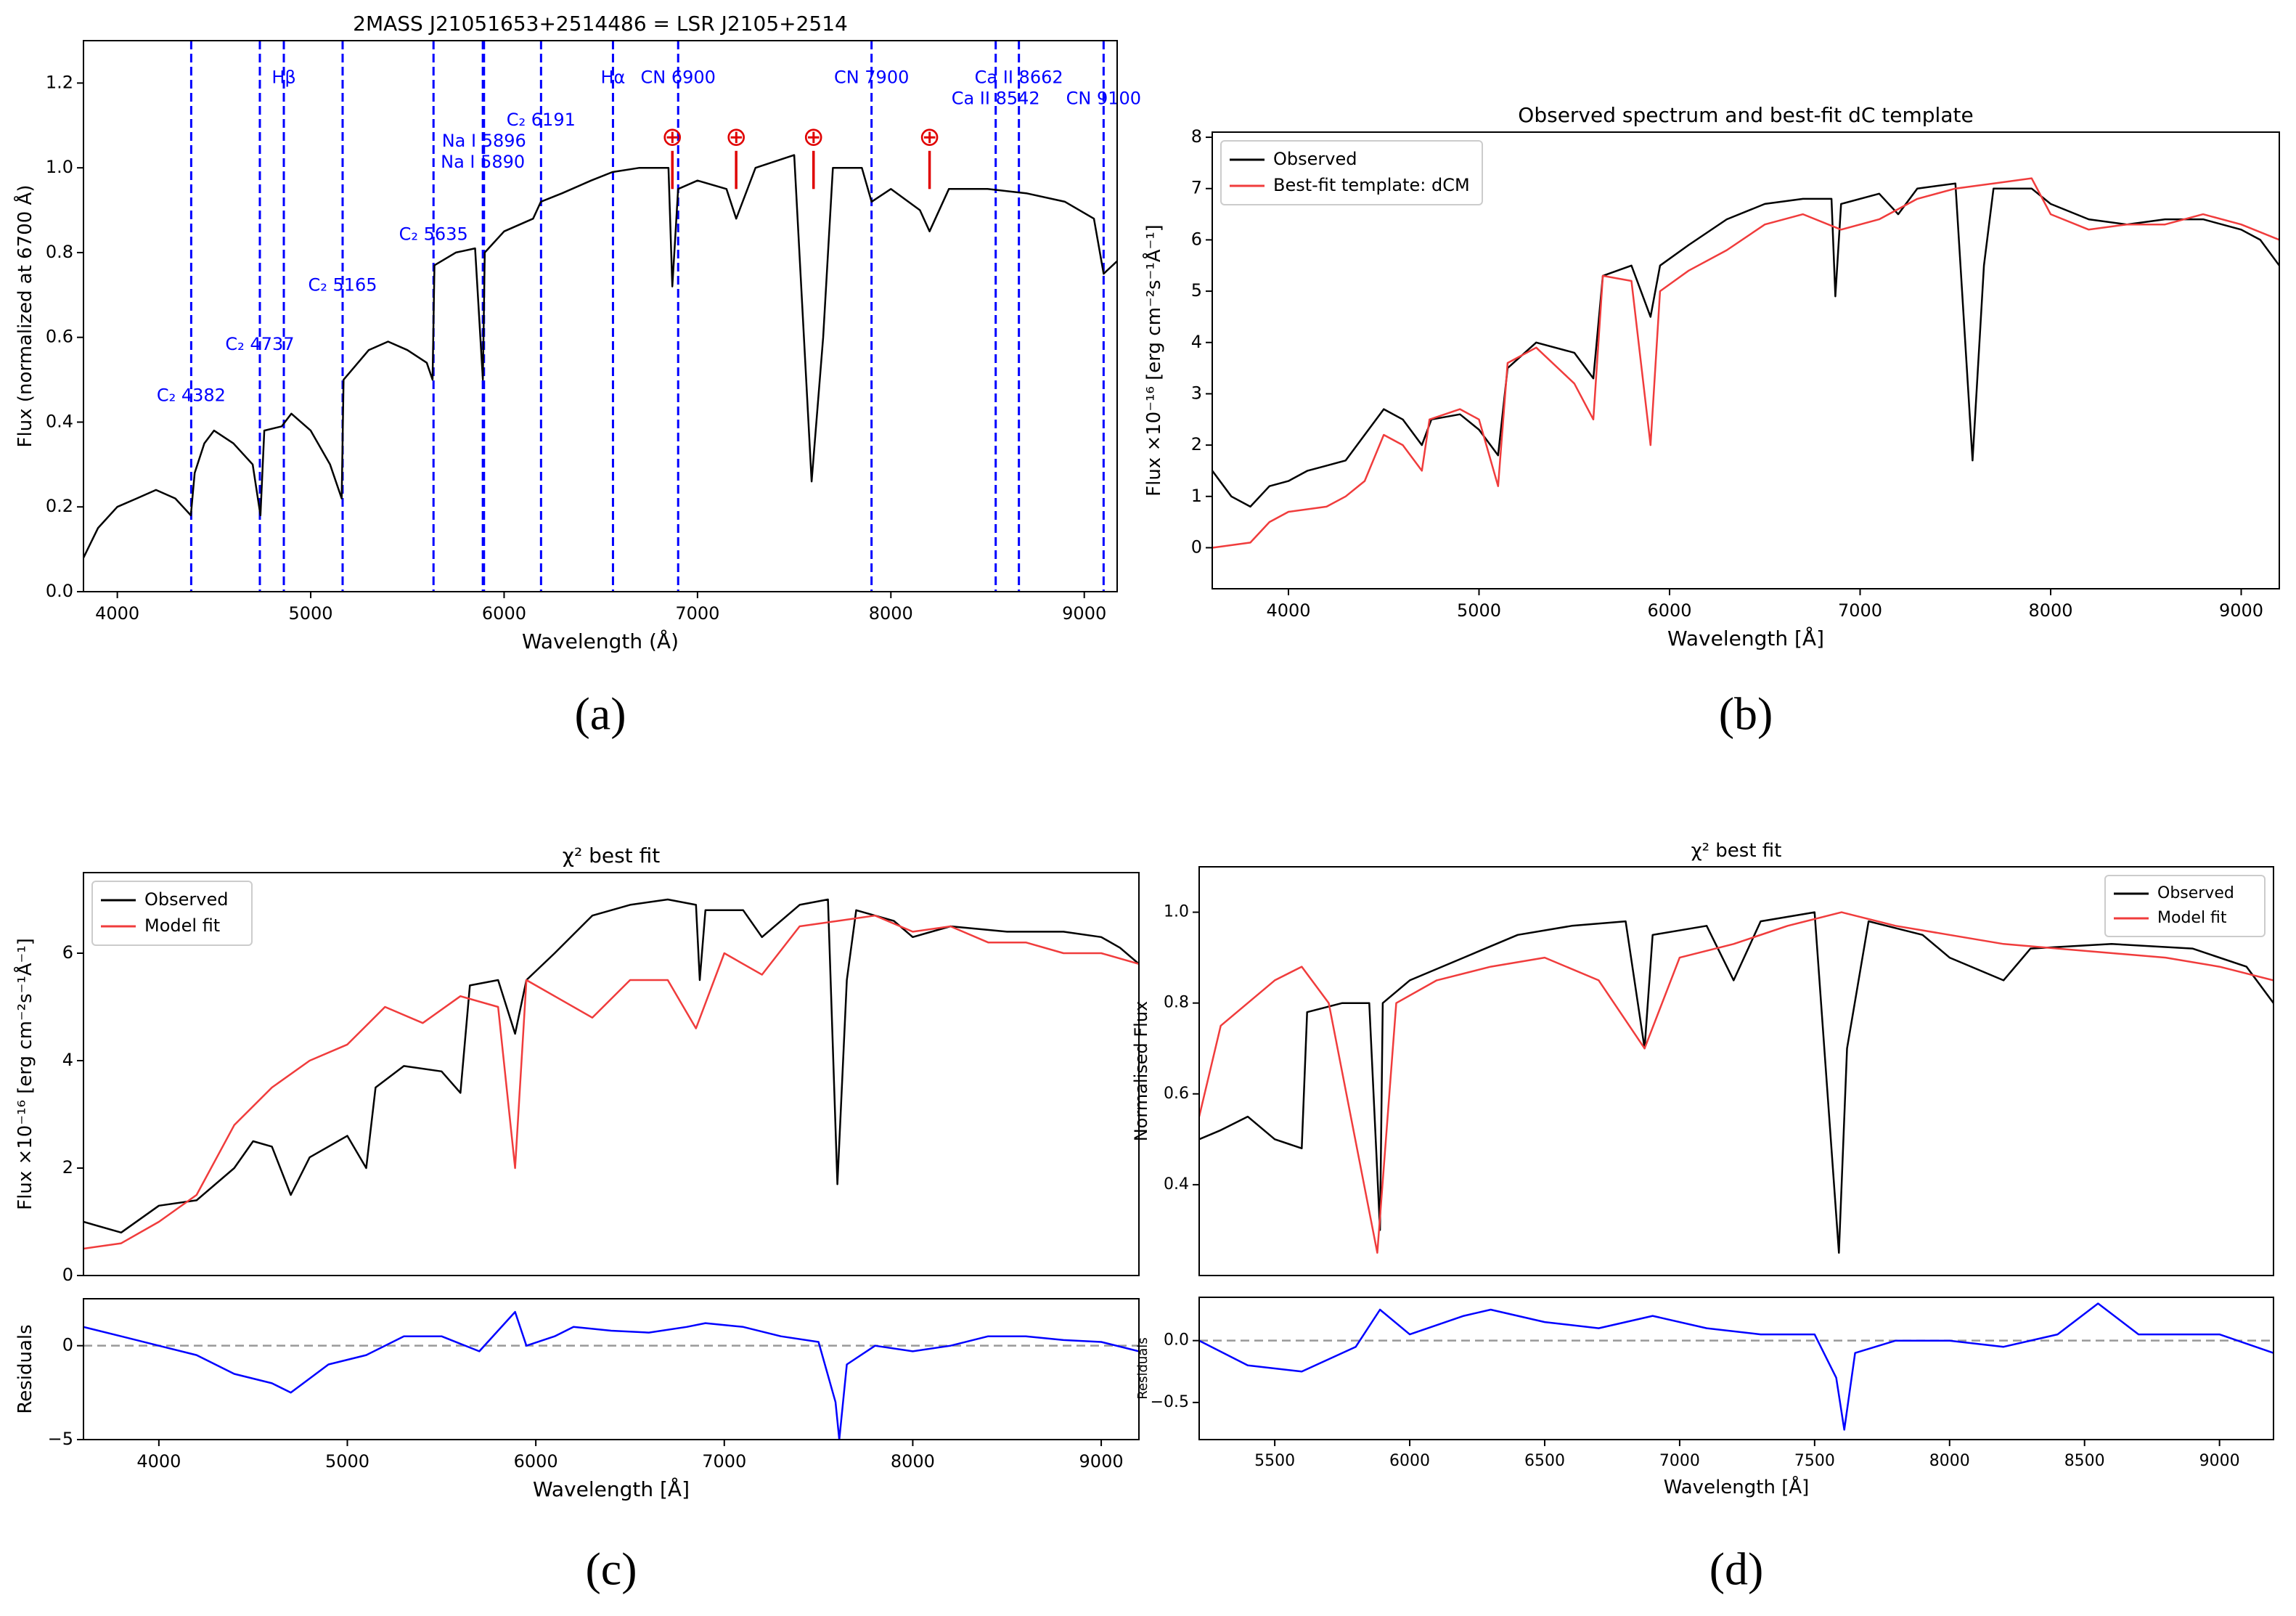  What do you see at coordinates (871, 77) in the screenshot?
I see `line-label: CN 7900` at bounding box center [871, 77].